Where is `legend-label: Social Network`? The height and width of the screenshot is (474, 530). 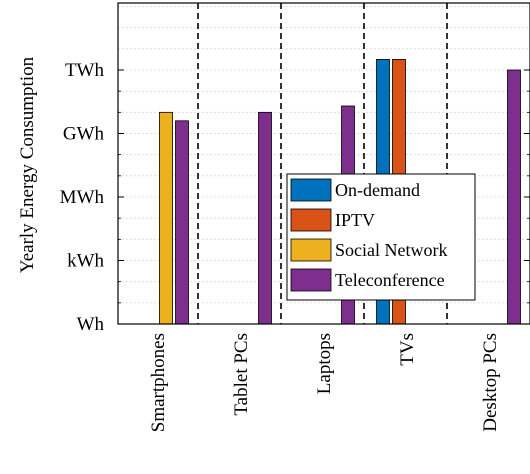 legend-label: Social Network is located at coordinates (391, 250).